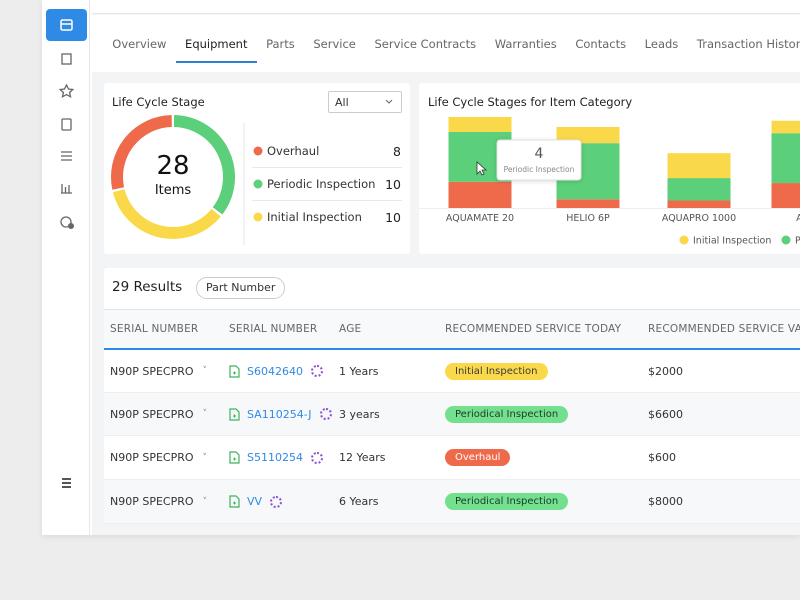  What do you see at coordinates (71, 226) in the screenshot?
I see `settings-badge` at bounding box center [71, 226].